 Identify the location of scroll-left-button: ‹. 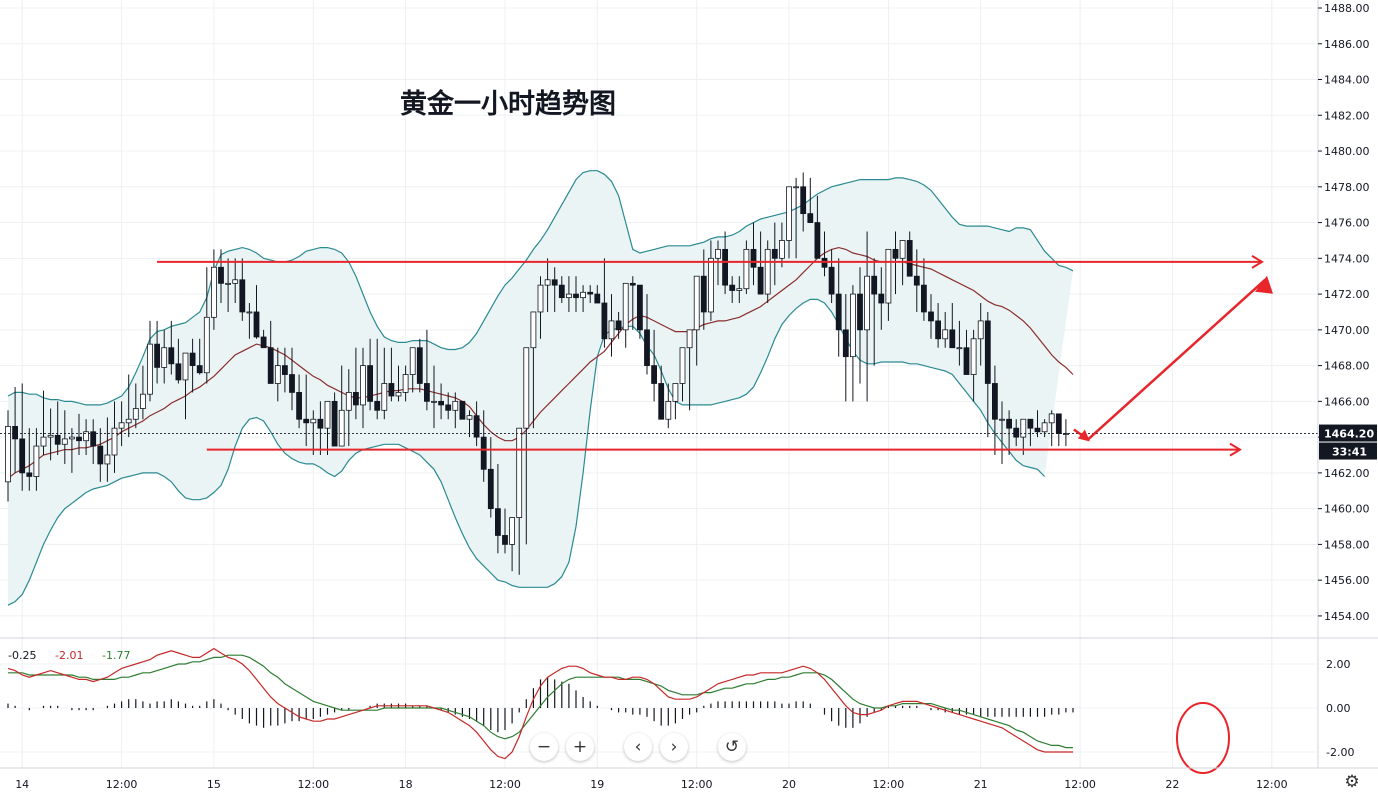
(638, 747).